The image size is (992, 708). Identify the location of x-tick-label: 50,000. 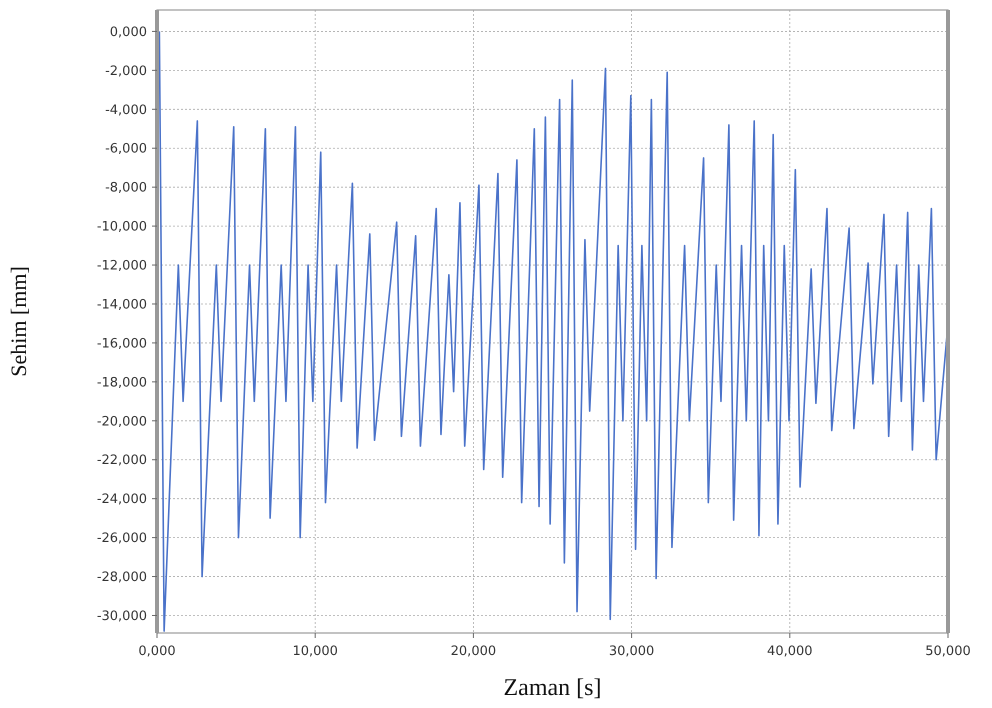
(948, 651).